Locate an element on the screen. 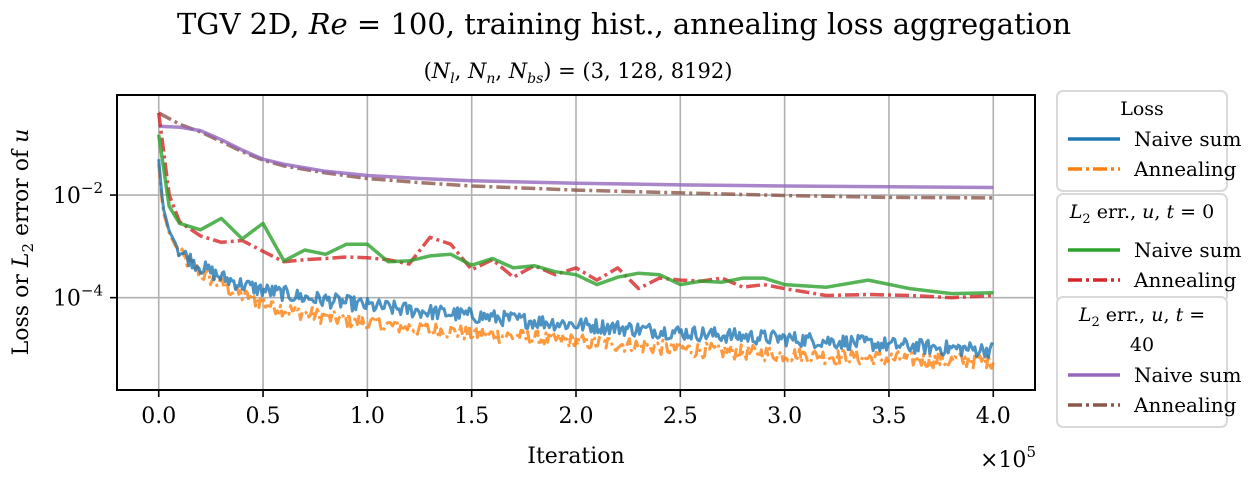 The width and height of the screenshot is (1248, 480). legend-swatch-t0-naive is located at coordinates (1094, 250).